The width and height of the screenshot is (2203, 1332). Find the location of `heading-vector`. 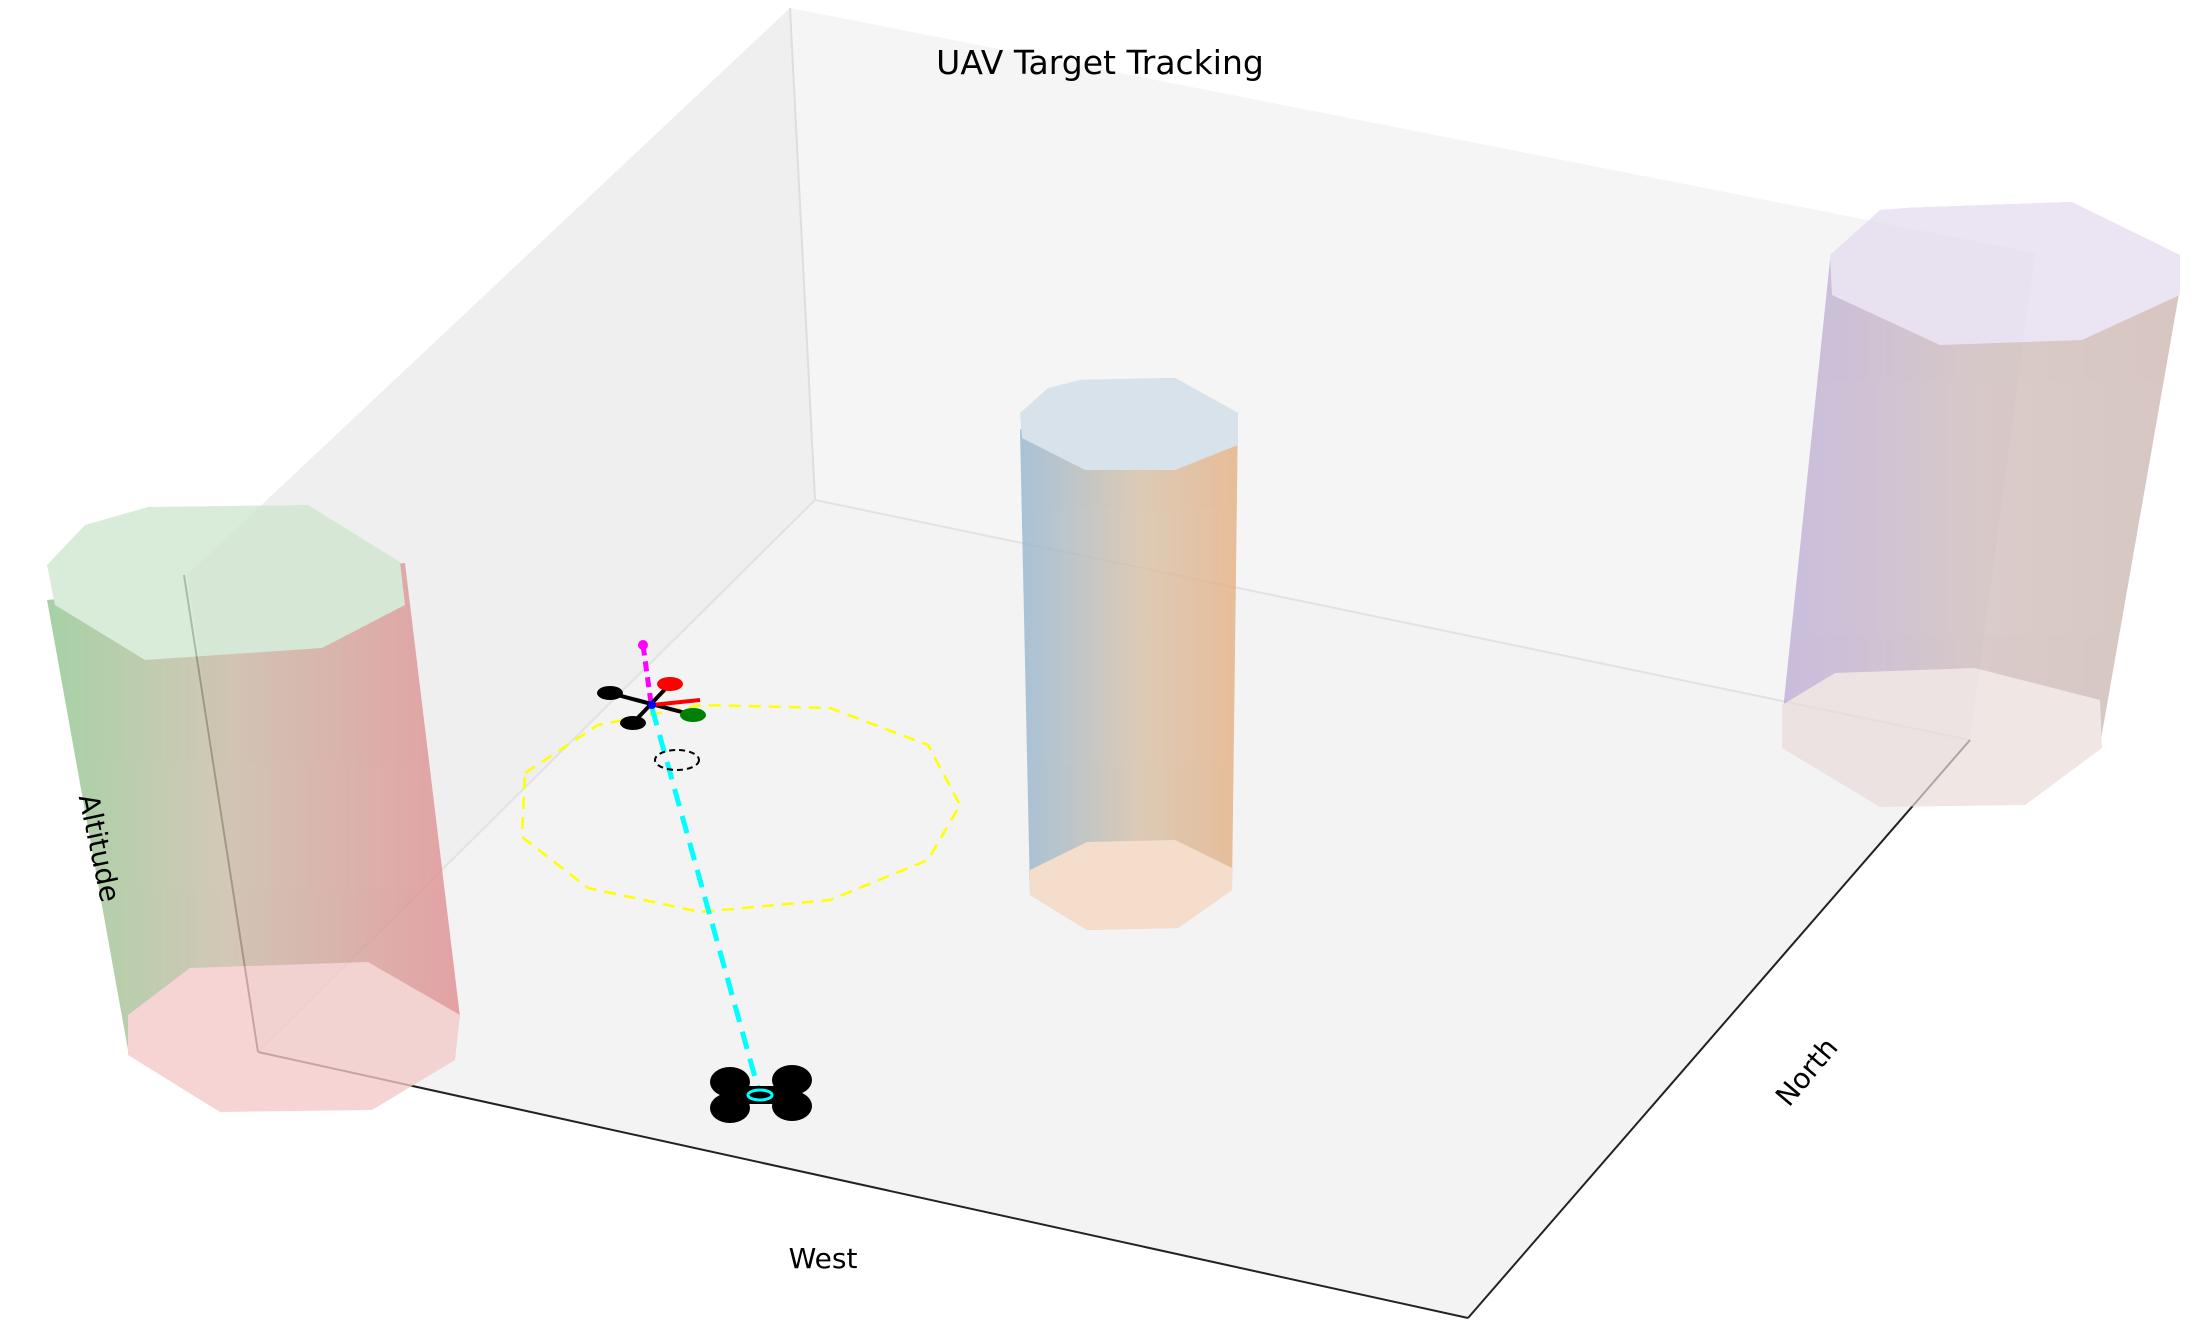

heading-vector is located at coordinates (647, 674).